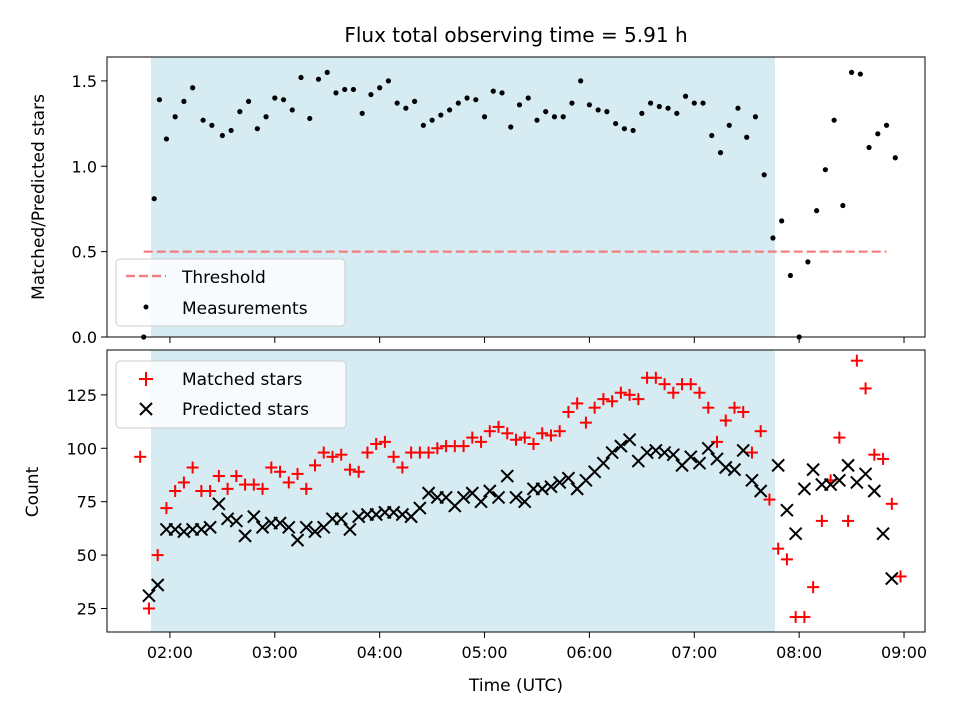 This screenshot has height=720, width=960. What do you see at coordinates (245, 309) in the screenshot?
I see `measurements-legend-label: Measurements` at bounding box center [245, 309].